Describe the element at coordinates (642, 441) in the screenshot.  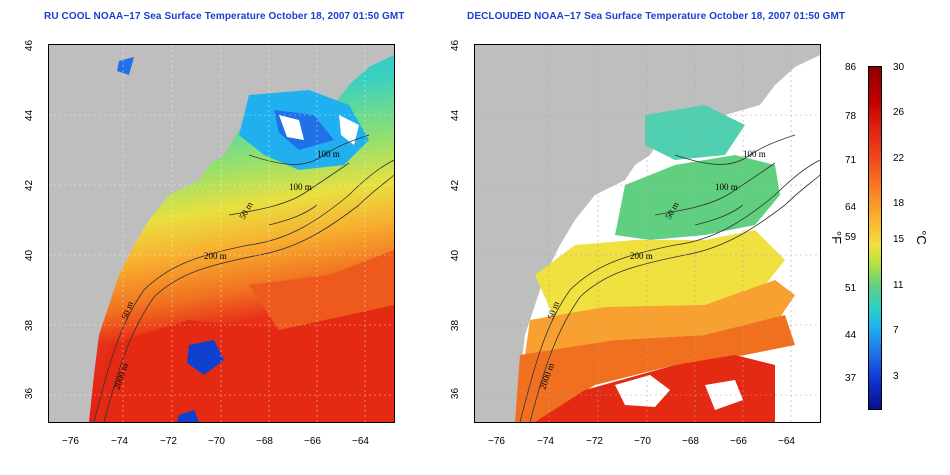
I see `right-x-tick: −70` at that location.